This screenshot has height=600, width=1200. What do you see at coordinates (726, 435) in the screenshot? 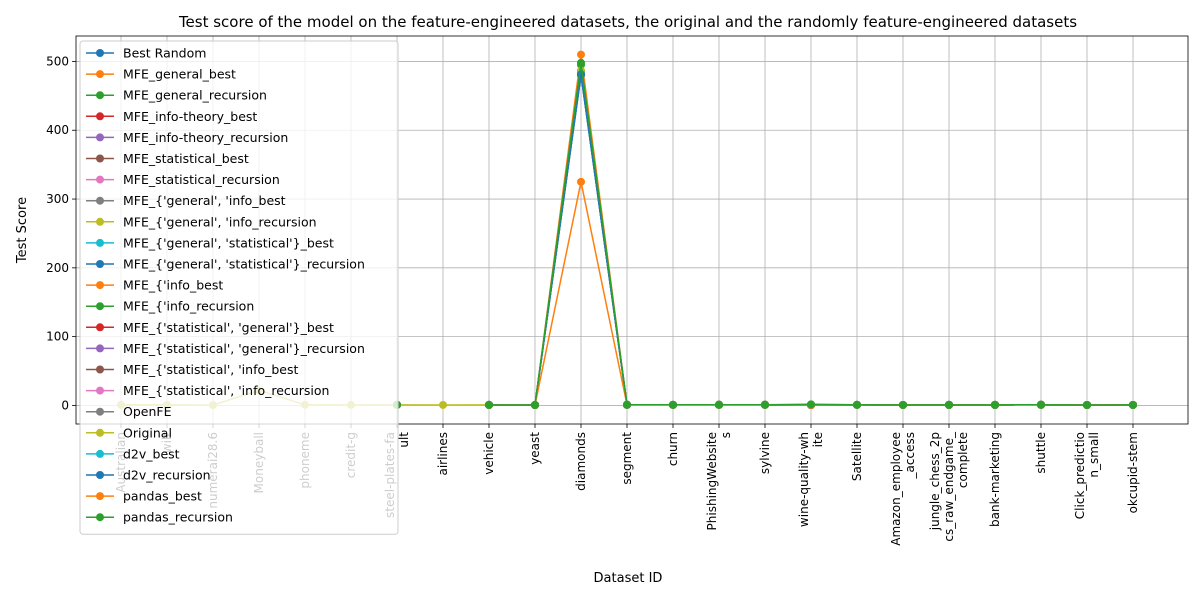
I see `x-tick-label-line: s` at bounding box center [726, 435].